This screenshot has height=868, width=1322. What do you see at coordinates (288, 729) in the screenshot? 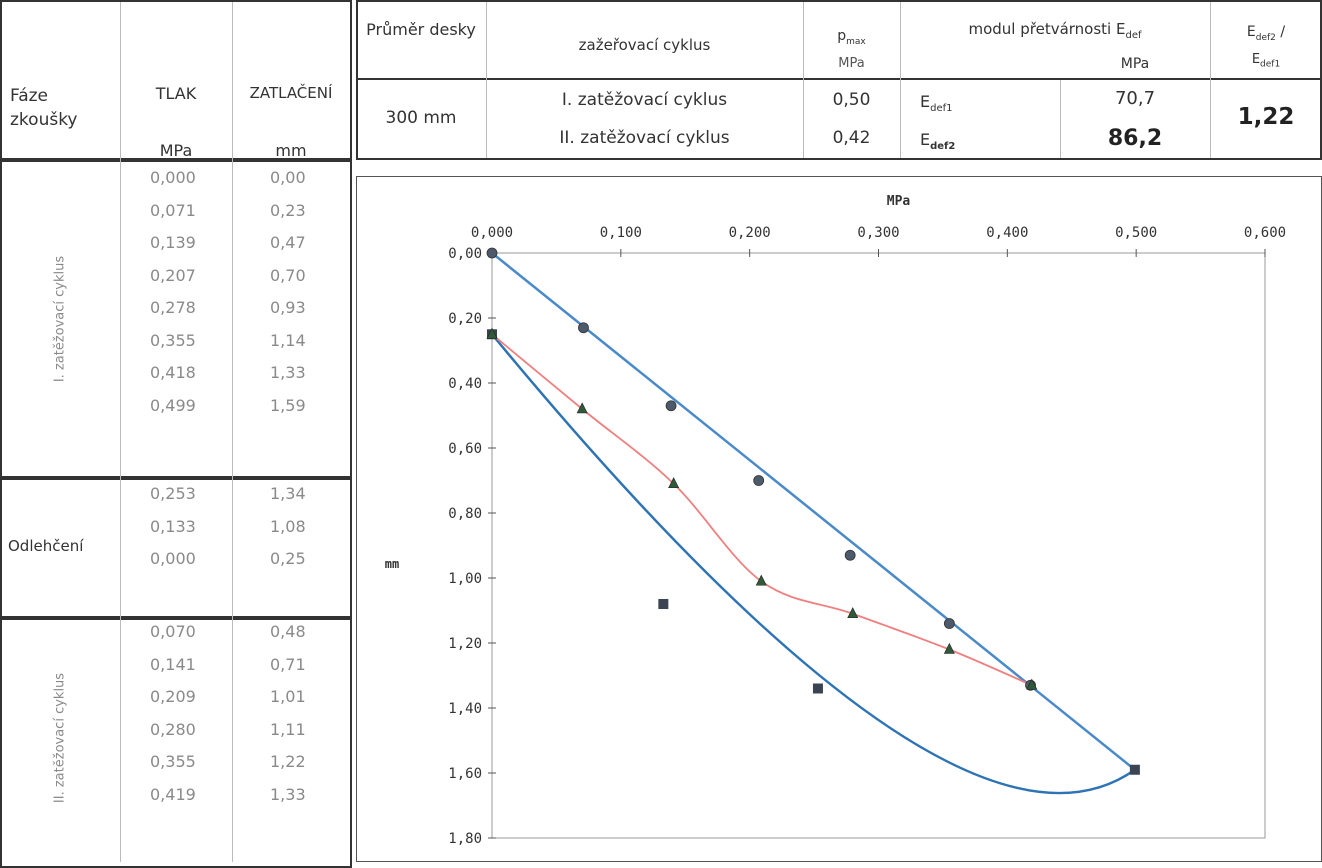
I see `table-cell-settlement: 1,11` at bounding box center [288, 729].